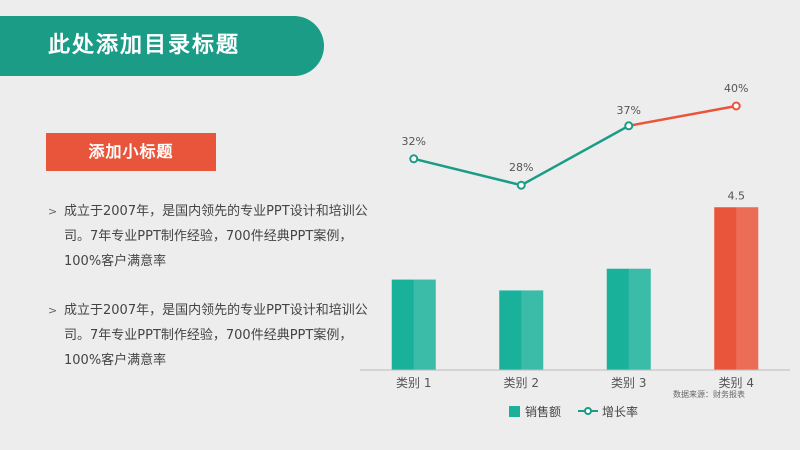 Image resolution: width=800 pixels, height=450 pixels. Describe the element at coordinates (620, 411) in the screenshot. I see `legend-label-line: 增长率` at that location.